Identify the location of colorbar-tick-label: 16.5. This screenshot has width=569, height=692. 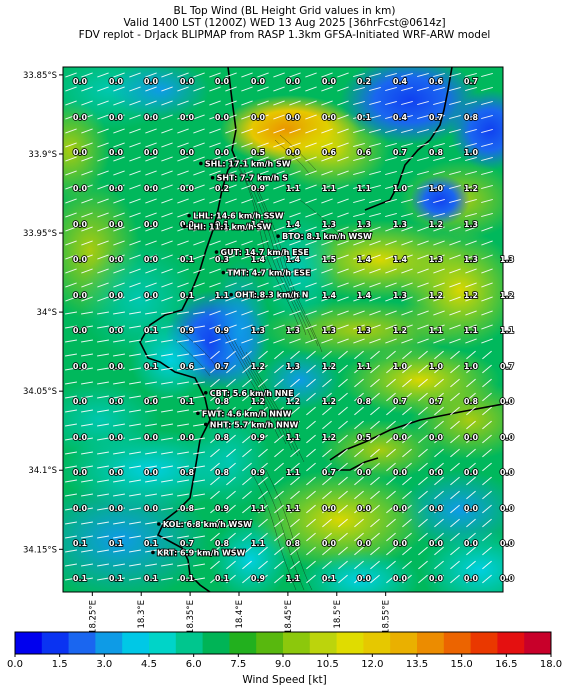
(506, 664).